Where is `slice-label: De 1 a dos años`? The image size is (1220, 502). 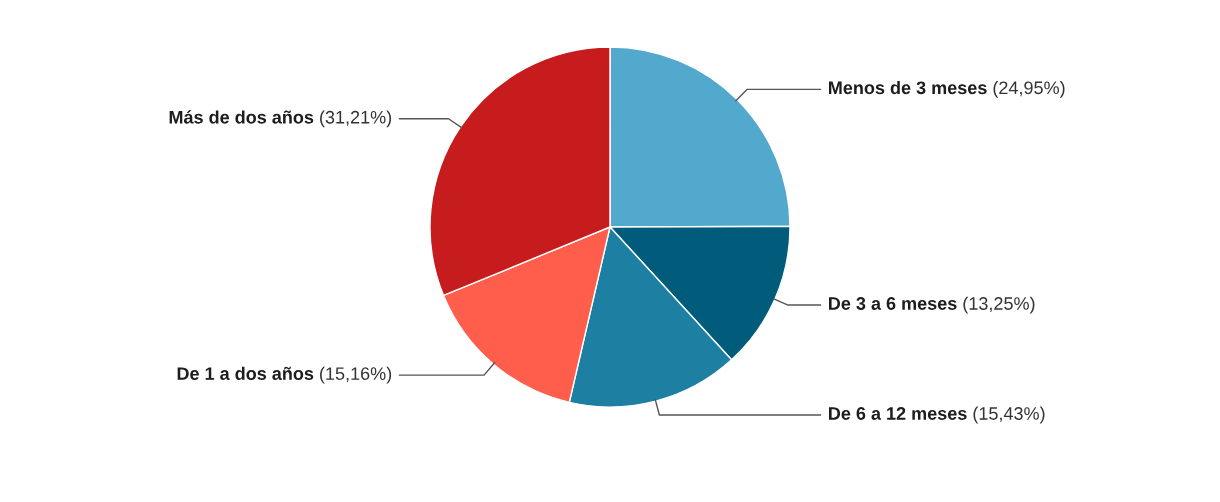
slice-label: De 1 a dos años is located at coordinates (245, 373).